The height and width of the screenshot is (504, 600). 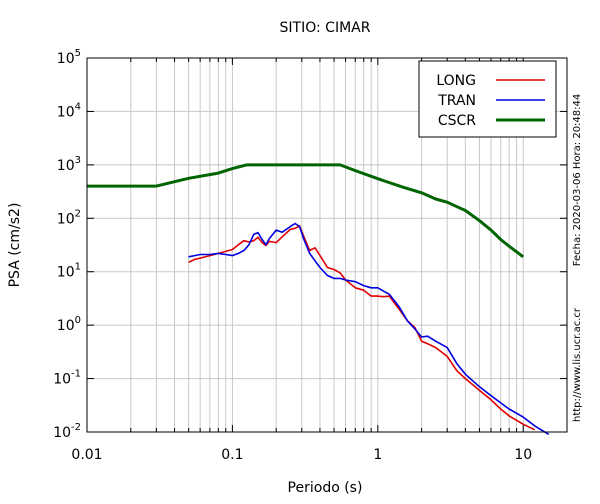 I want to click on y-tick-label: 10⁵, so click(x=69, y=57).